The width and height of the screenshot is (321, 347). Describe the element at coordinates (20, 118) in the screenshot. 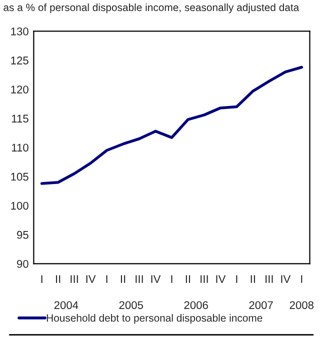

I see `y-tick-label: 115` at that location.